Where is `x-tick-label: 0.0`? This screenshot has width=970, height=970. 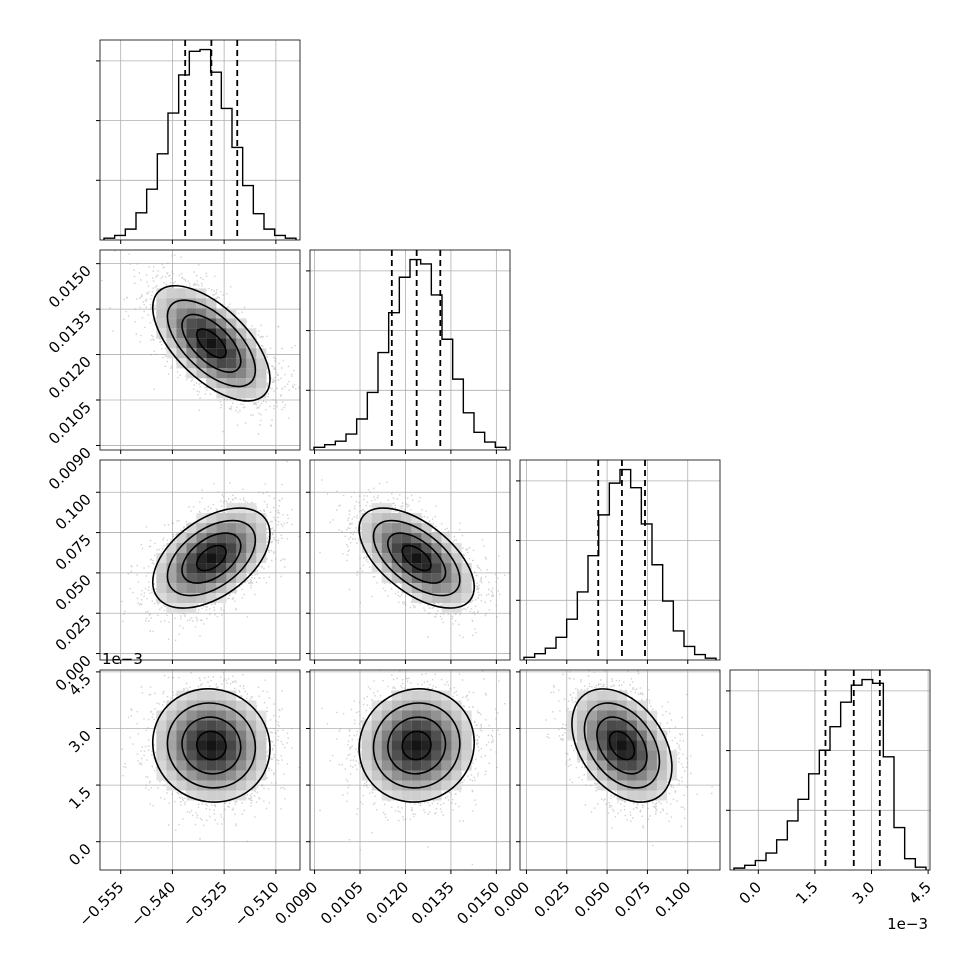 x-tick-label: 0.0 is located at coordinates (751, 893).